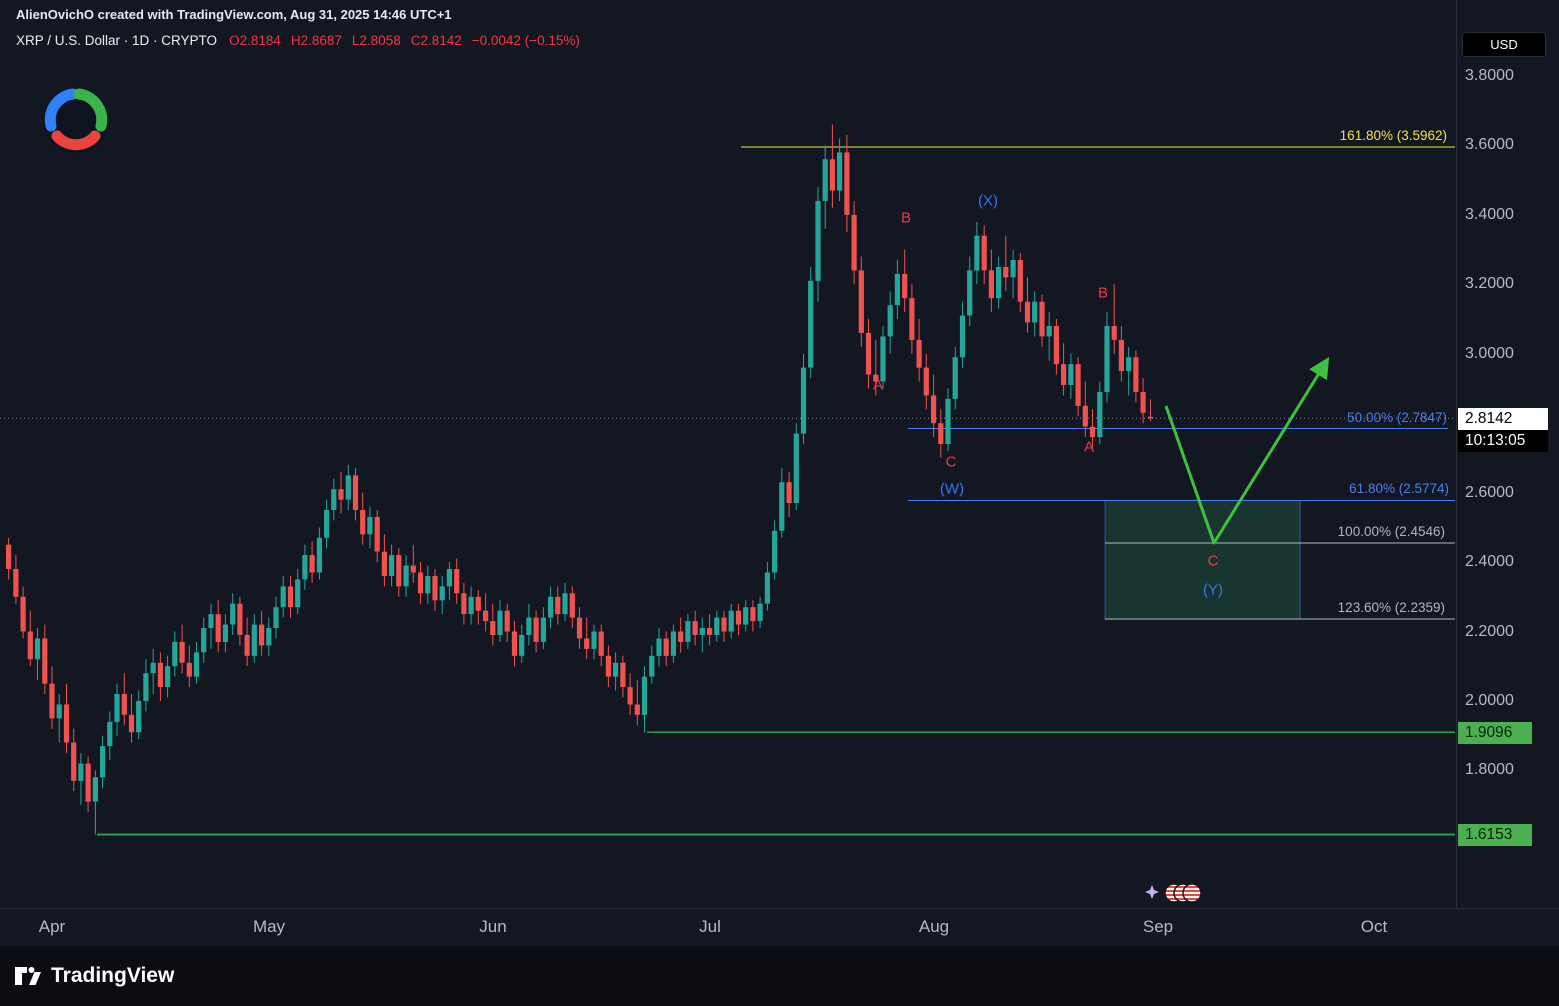  Describe the element at coordinates (52, 926) in the screenshot. I see `time-axis-month-label: Apr` at that location.